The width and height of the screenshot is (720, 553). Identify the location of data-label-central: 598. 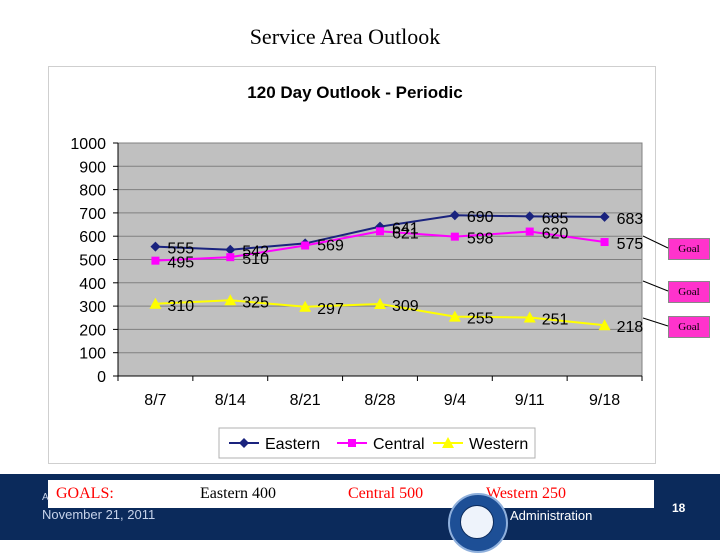
(480, 239).